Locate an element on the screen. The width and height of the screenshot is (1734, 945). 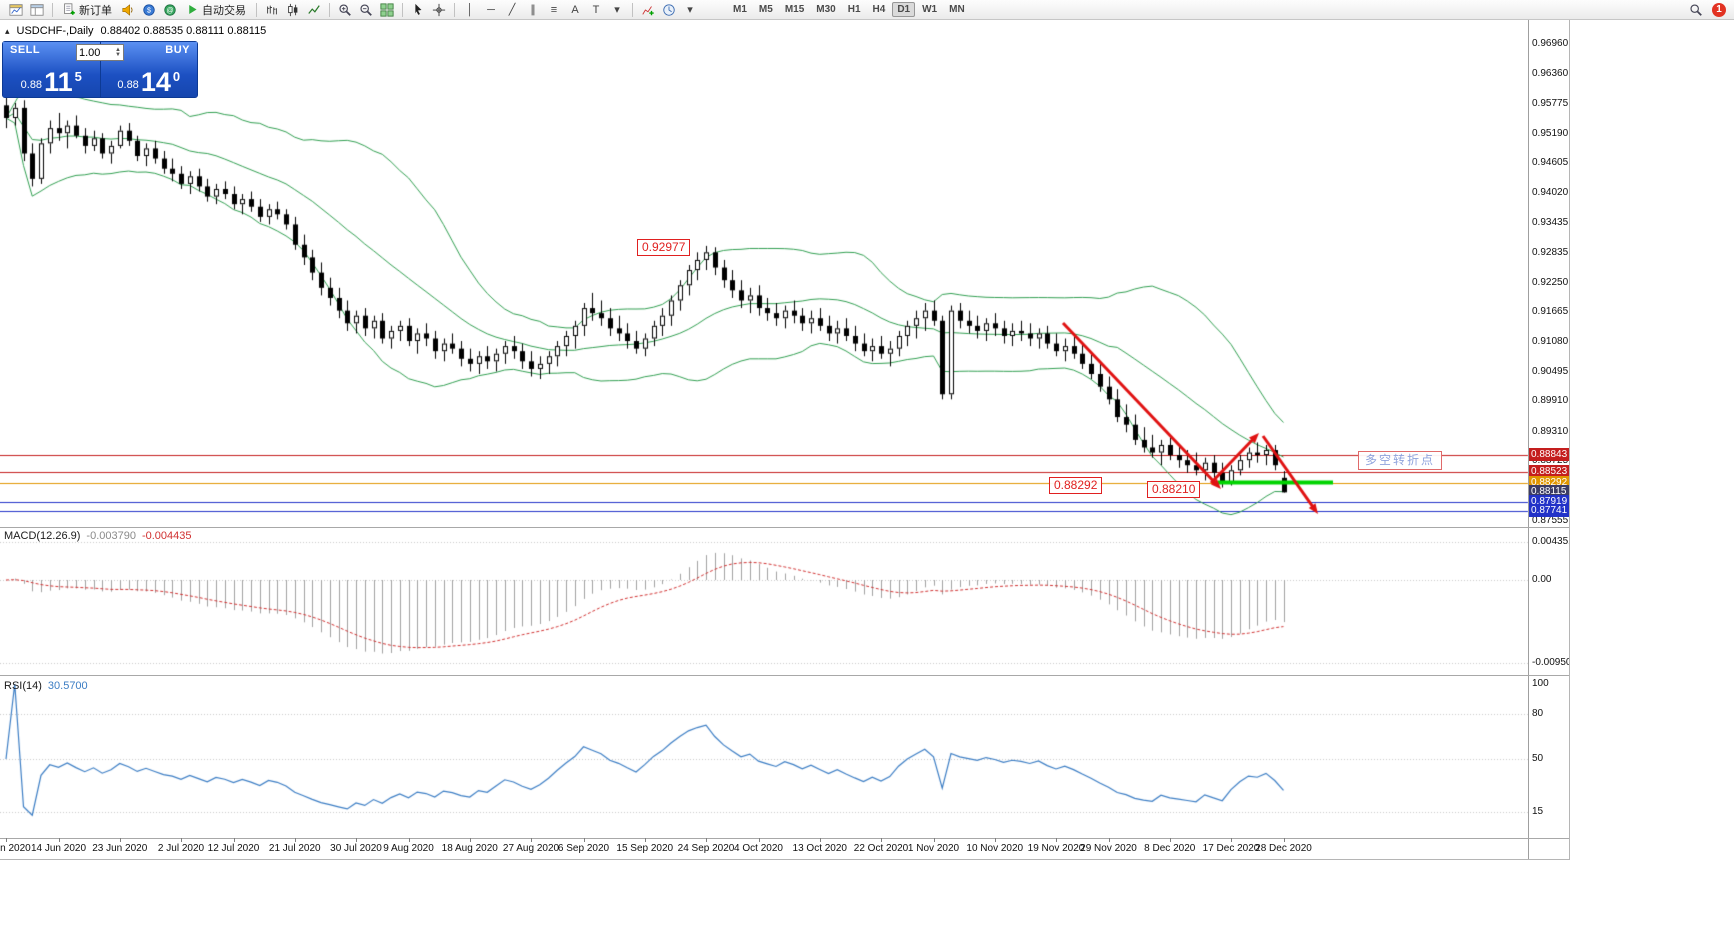
rsi-scale-label: 50 is located at coordinates (1538, 758).